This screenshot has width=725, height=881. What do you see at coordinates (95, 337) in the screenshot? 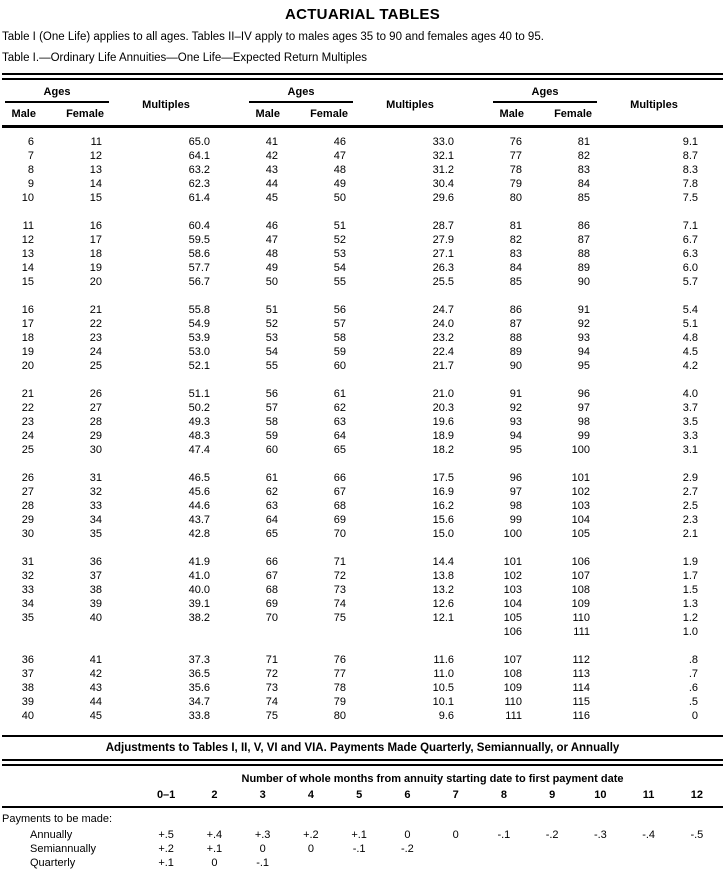
I see `cell-female: 23` at bounding box center [95, 337].